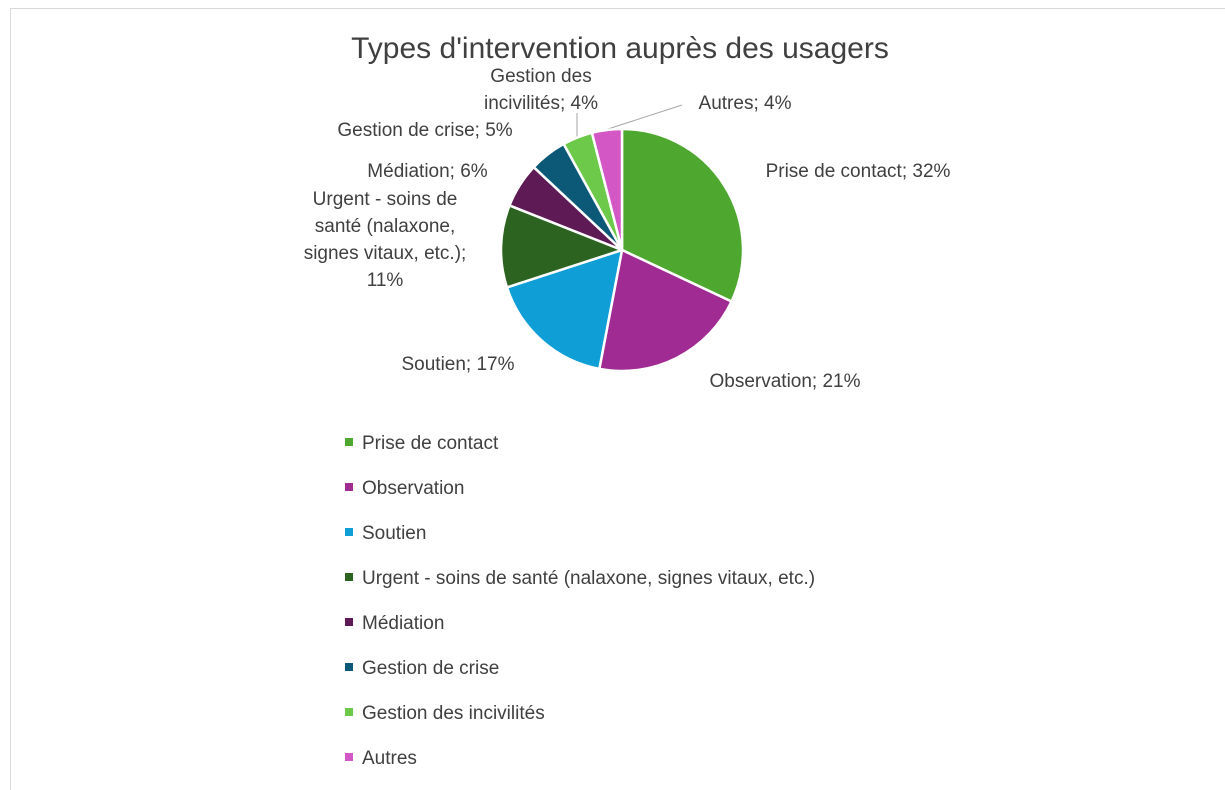  I want to click on data-label: Autres; 4%, so click(745, 103).